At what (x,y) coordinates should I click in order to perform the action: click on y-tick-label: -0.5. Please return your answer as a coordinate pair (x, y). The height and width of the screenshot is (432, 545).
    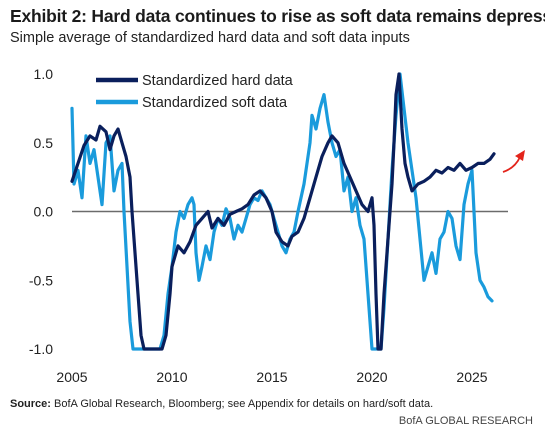
    Looking at the image, I should click on (41, 280).